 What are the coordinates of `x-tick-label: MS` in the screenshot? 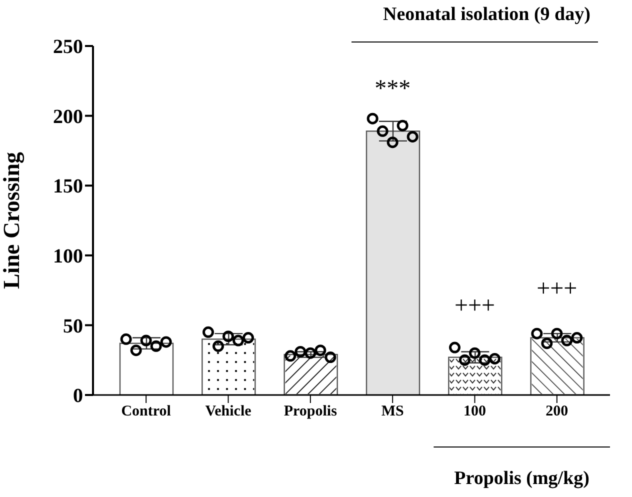 It's located at (392, 412).